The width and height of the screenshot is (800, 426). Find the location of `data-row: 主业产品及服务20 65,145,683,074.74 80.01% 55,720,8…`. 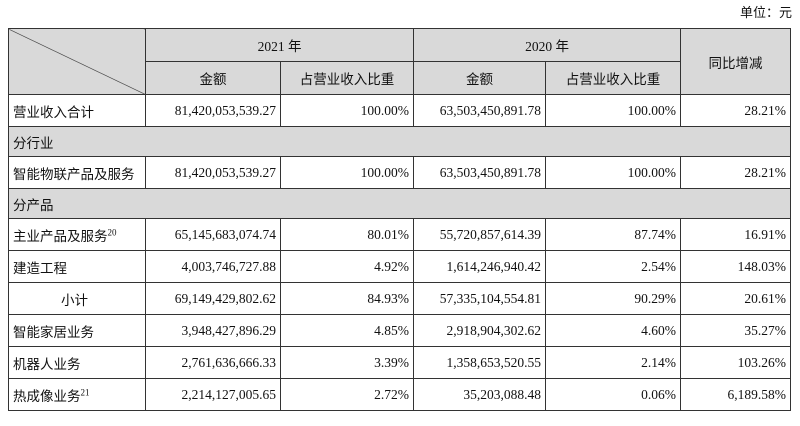

data-row: 主业产品及服务20 65,145,683,074.74 80.01% 55,720,8… is located at coordinates (399, 234).